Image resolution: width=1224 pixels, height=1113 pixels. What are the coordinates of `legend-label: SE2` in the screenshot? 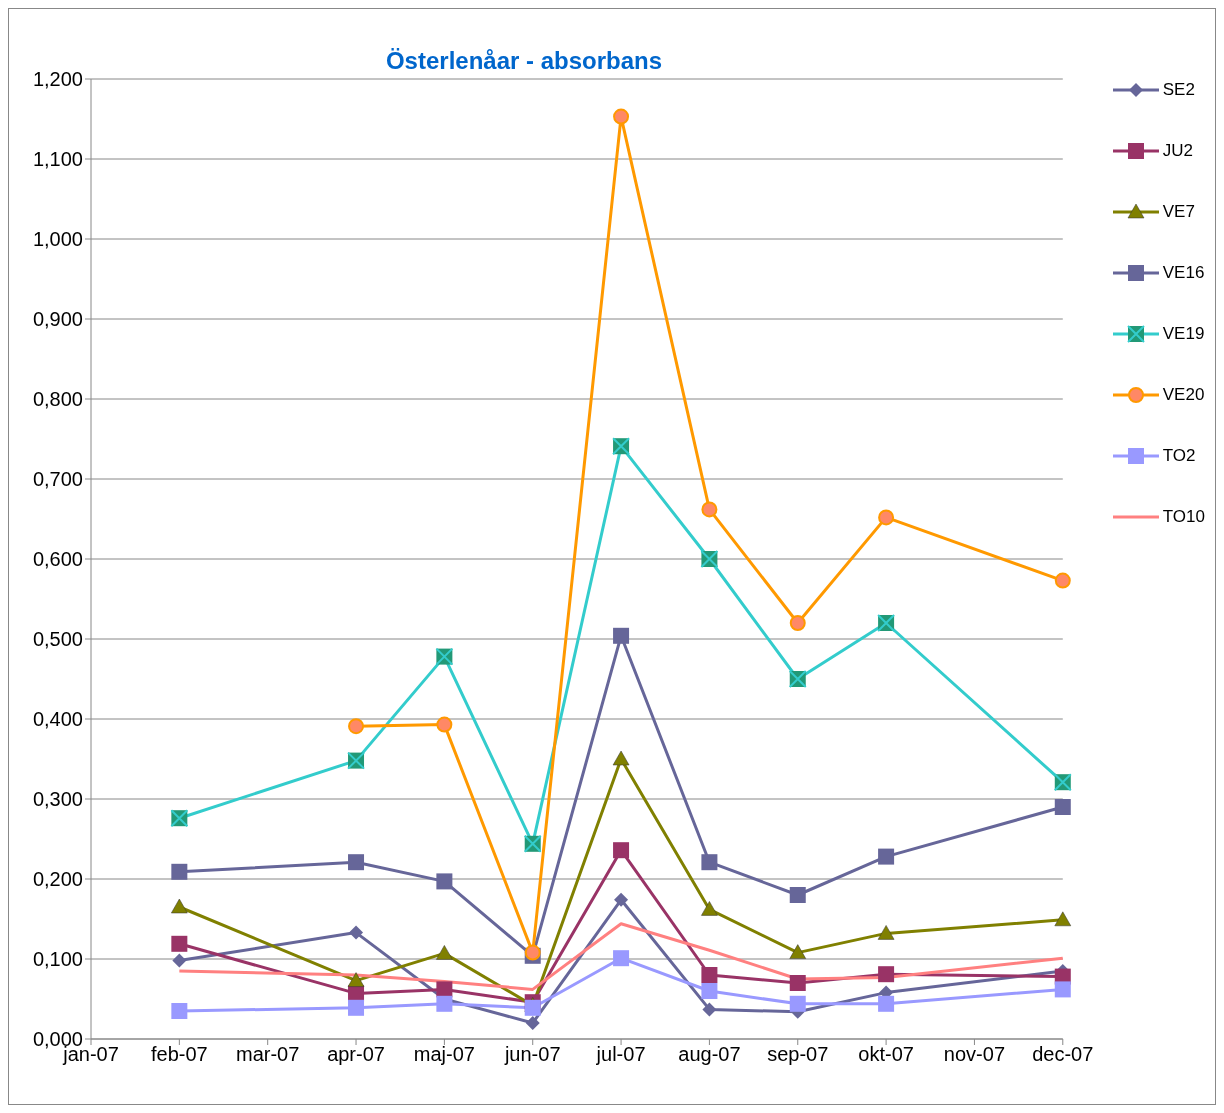 It's located at (1178, 89).